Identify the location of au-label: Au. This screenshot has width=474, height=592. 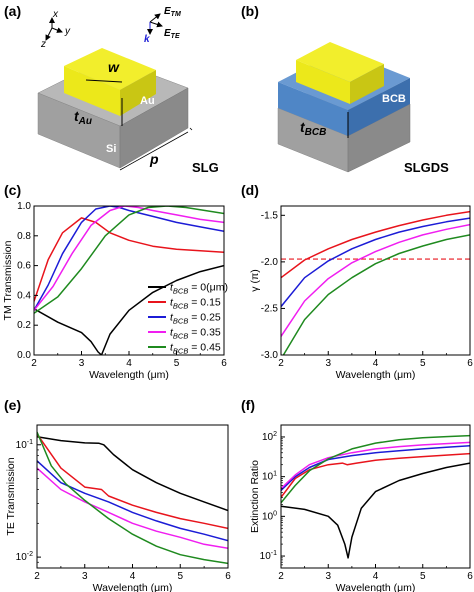
(147, 101).